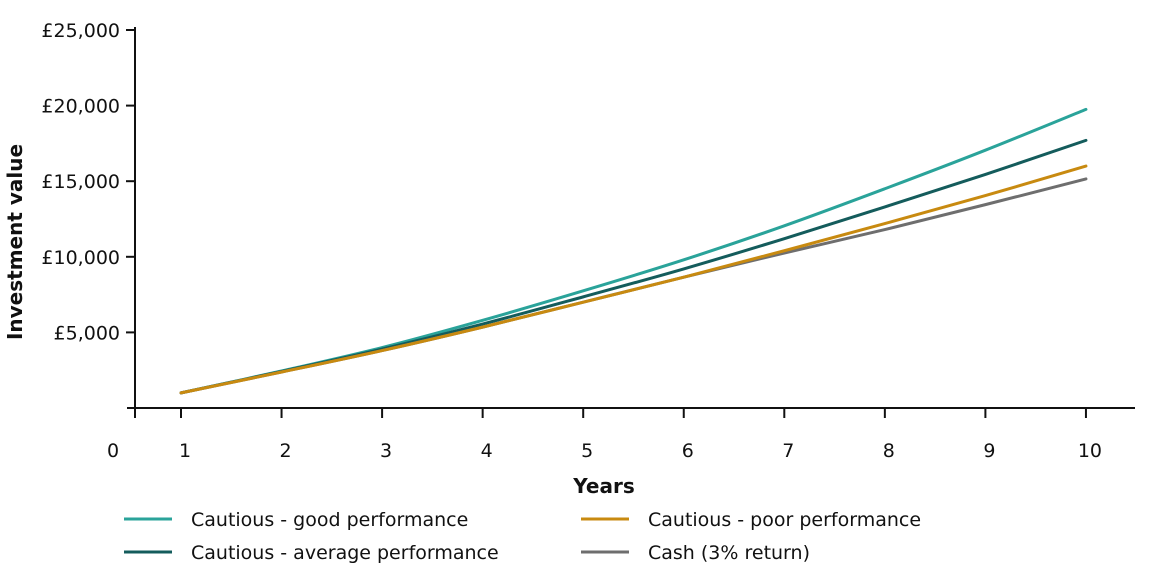 The width and height of the screenshot is (1171, 575). I want to click on legend-item: Cautious - average performance, so click(311, 553).